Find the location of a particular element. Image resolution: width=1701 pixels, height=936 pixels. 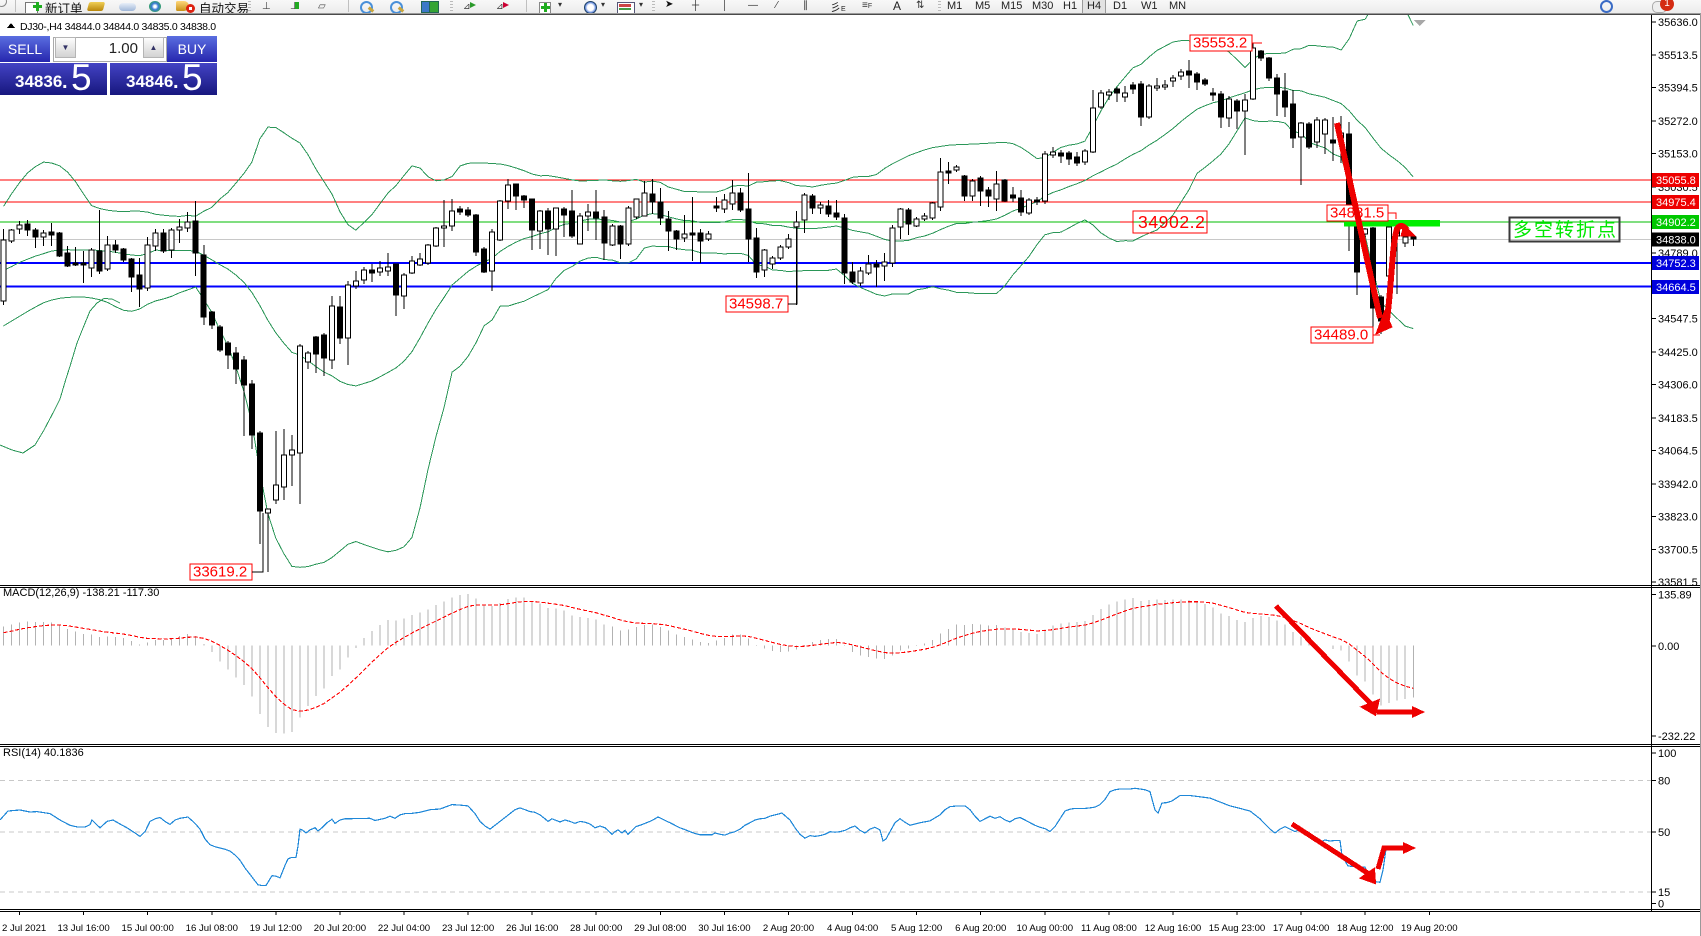

svg-text: 28 Jul 00:00 is located at coordinates (596, 928).